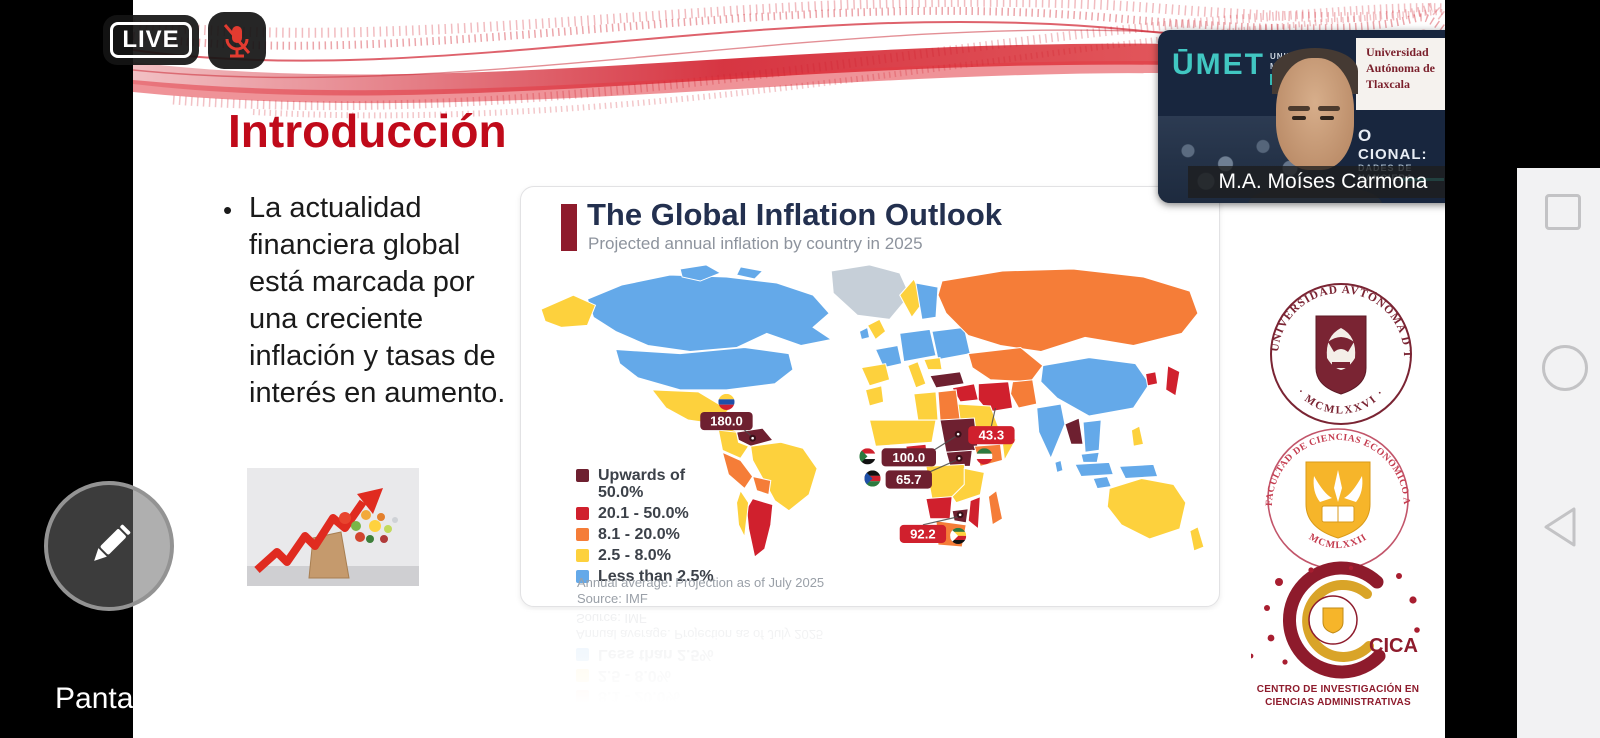 This screenshot has height=738, width=1600. What do you see at coordinates (283, 698) in the screenshot?
I see `share-banner: Pantalla de M.A. Moíses Carmona` at bounding box center [283, 698].